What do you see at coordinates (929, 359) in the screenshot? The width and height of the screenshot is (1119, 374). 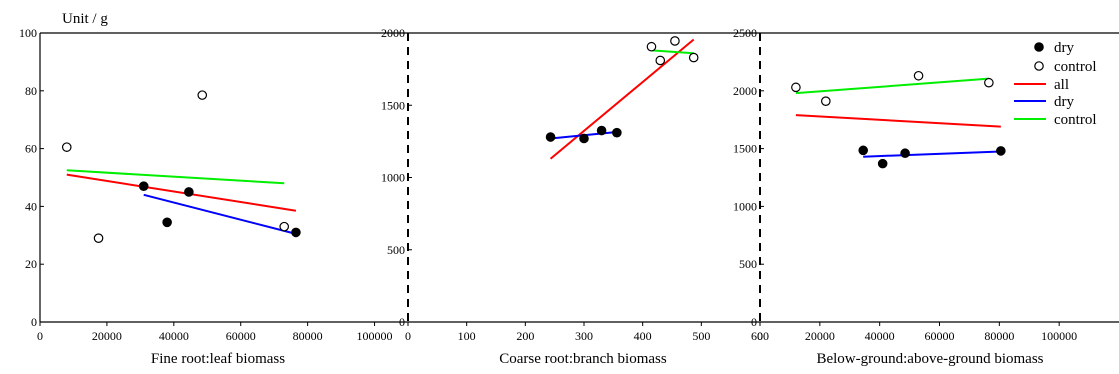 I see `x-axis-label: Below-ground:above-ground biomass` at bounding box center [929, 359].